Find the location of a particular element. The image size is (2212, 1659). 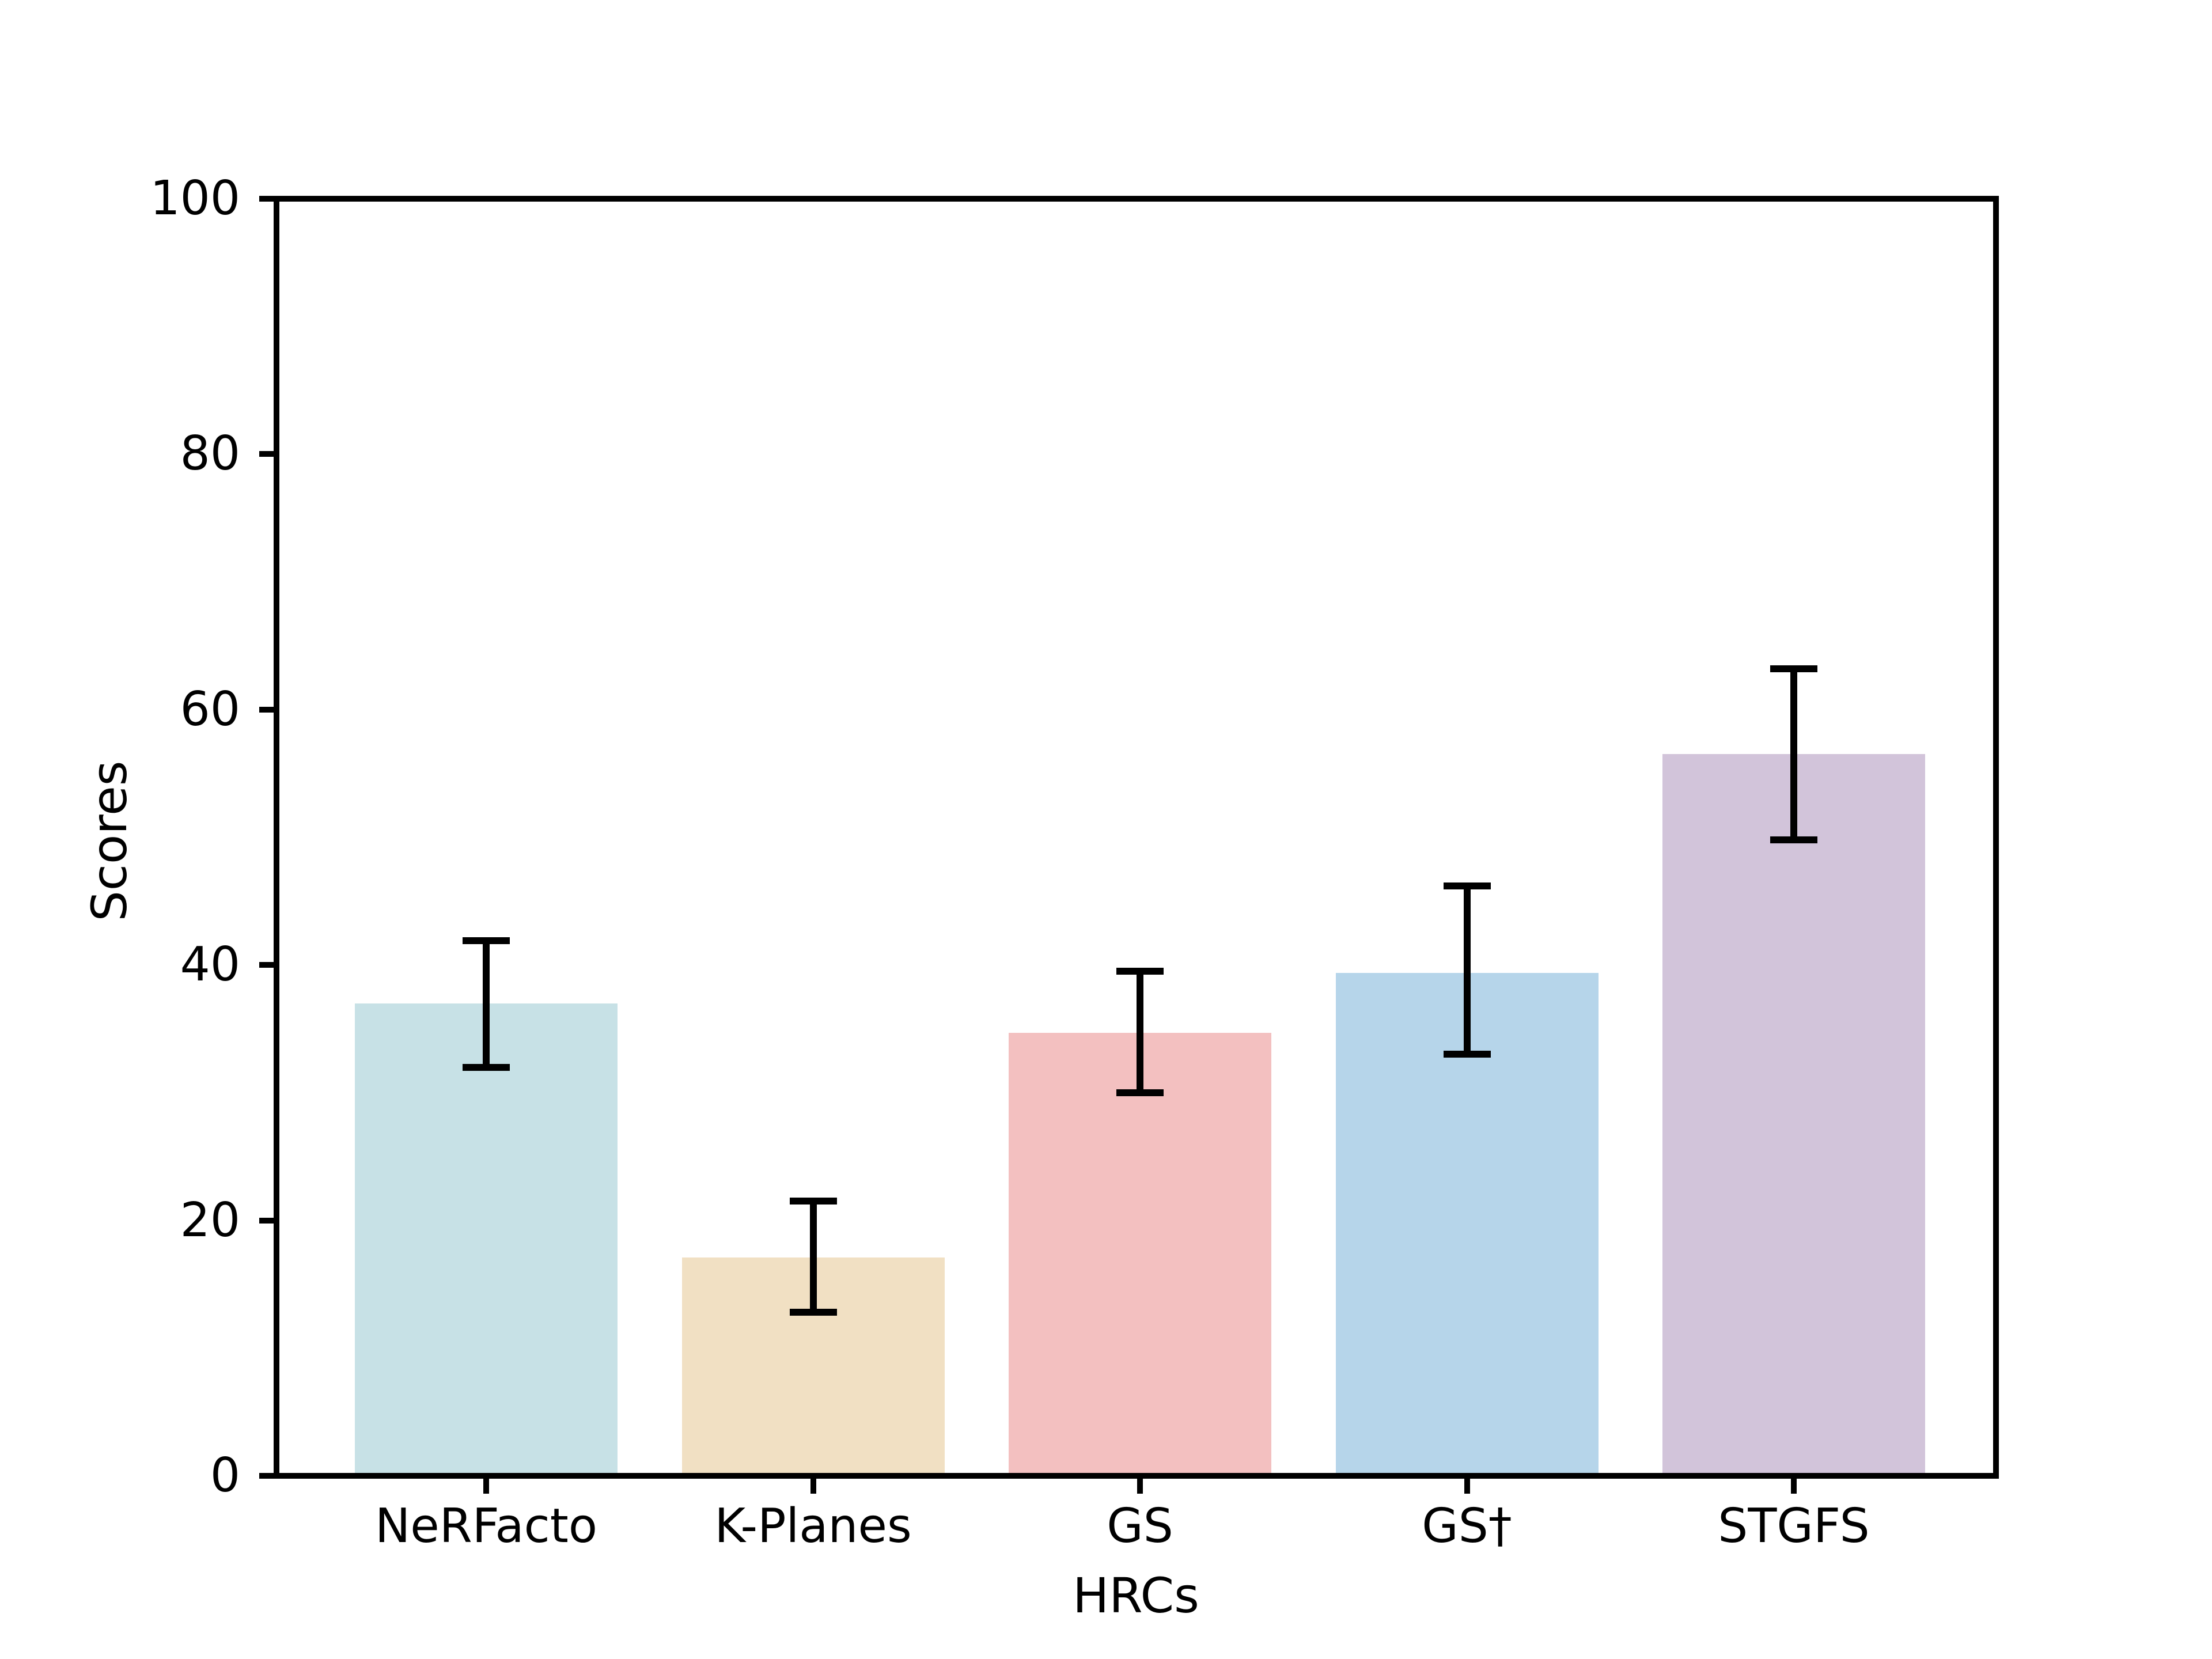

bar-nerfacto is located at coordinates (486, 1239).